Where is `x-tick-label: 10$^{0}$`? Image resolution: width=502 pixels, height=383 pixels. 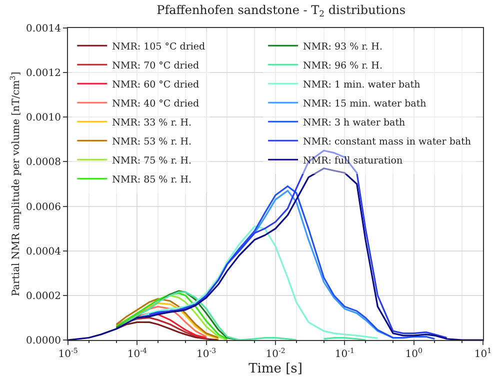 x-tick-label: 10$^{0}$ is located at coordinates (413, 353).